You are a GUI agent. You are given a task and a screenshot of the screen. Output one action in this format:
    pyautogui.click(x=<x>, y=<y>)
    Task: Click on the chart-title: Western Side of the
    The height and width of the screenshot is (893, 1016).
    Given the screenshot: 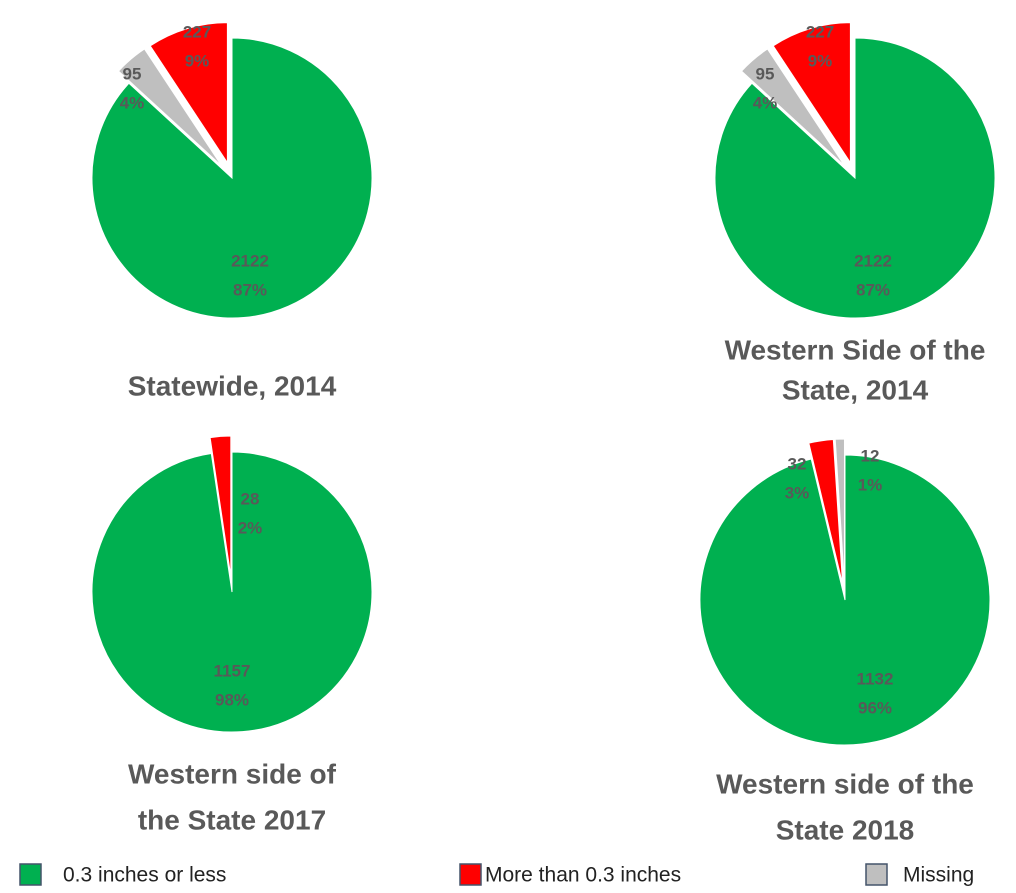 What is the action you would take?
    pyautogui.click(x=855, y=349)
    